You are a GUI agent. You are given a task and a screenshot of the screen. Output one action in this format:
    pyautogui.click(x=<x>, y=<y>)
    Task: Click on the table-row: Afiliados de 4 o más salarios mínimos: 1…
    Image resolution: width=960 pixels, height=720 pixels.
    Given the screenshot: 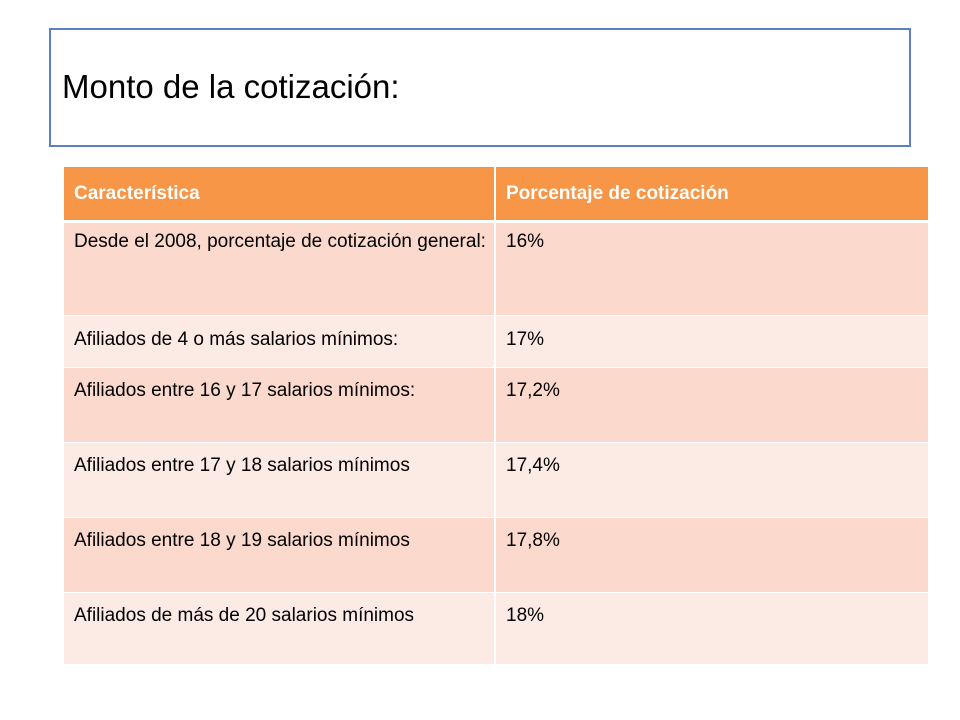 What is the action you would take?
    pyautogui.click(x=496, y=342)
    